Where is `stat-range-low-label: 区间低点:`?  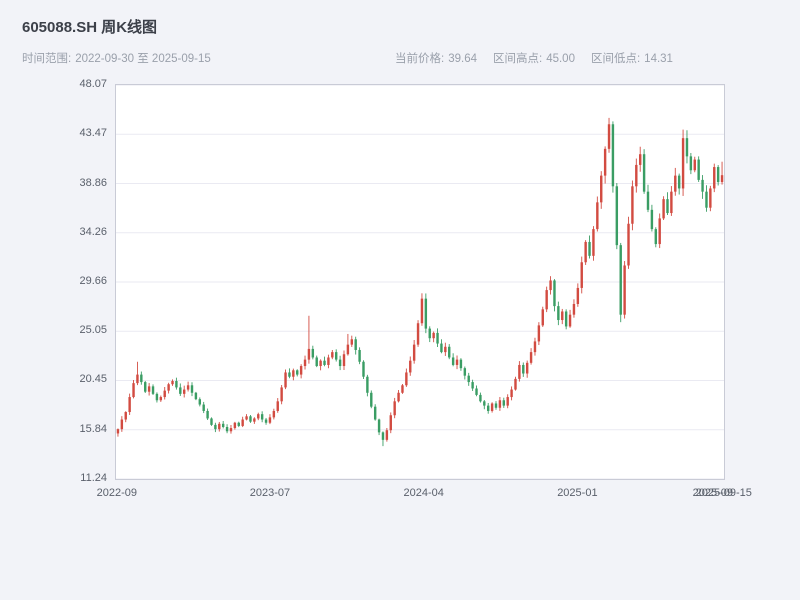
stat-range-low-label: 区间低点: is located at coordinates (615, 59).